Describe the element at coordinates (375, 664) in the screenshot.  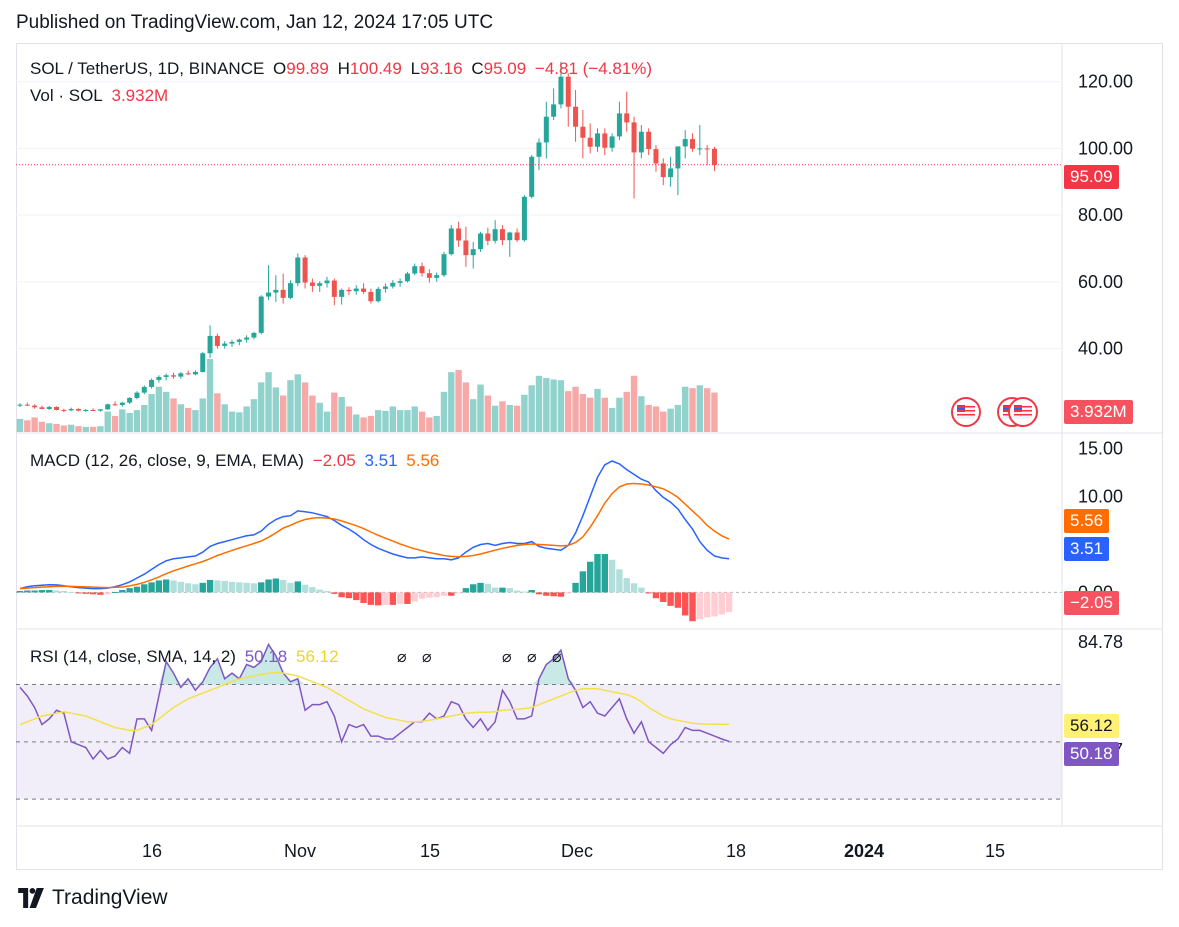
I see `rsi-overbought-fill` at that location.